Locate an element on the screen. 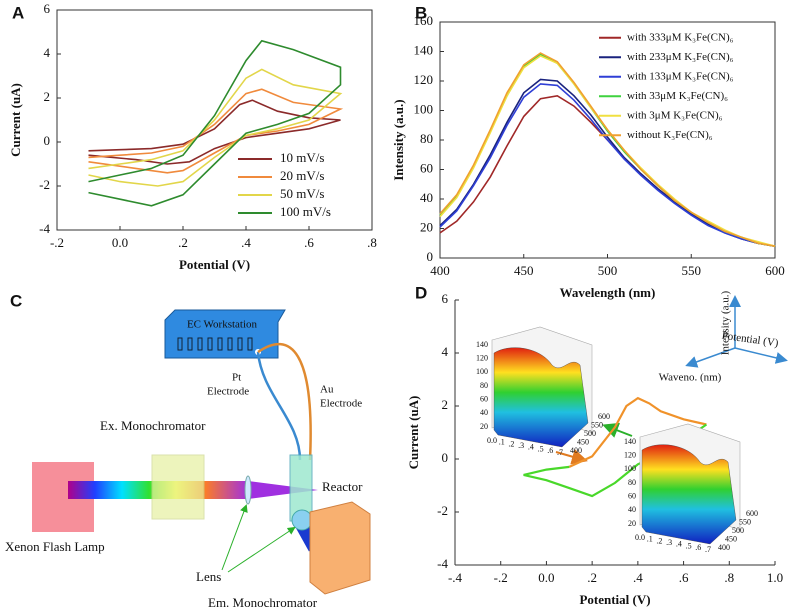  lamp-label: Xenon Flash Lamp is located at coordinates (55, 546).